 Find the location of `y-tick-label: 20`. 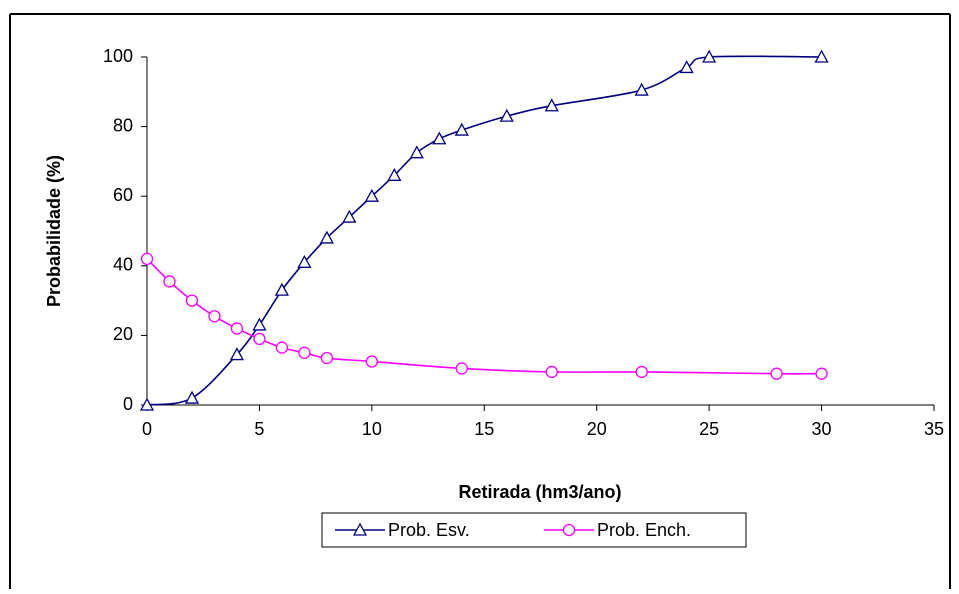

y-tick-label: 20 is located at coordinates (123, 334).